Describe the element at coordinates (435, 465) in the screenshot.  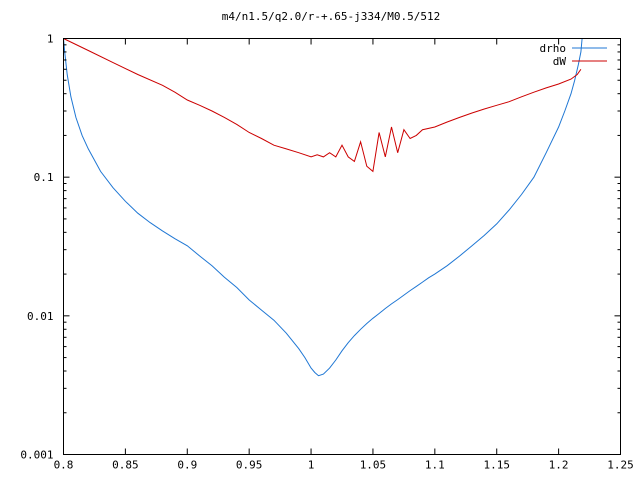
I see `x-tick-label: 1.1` at that location.